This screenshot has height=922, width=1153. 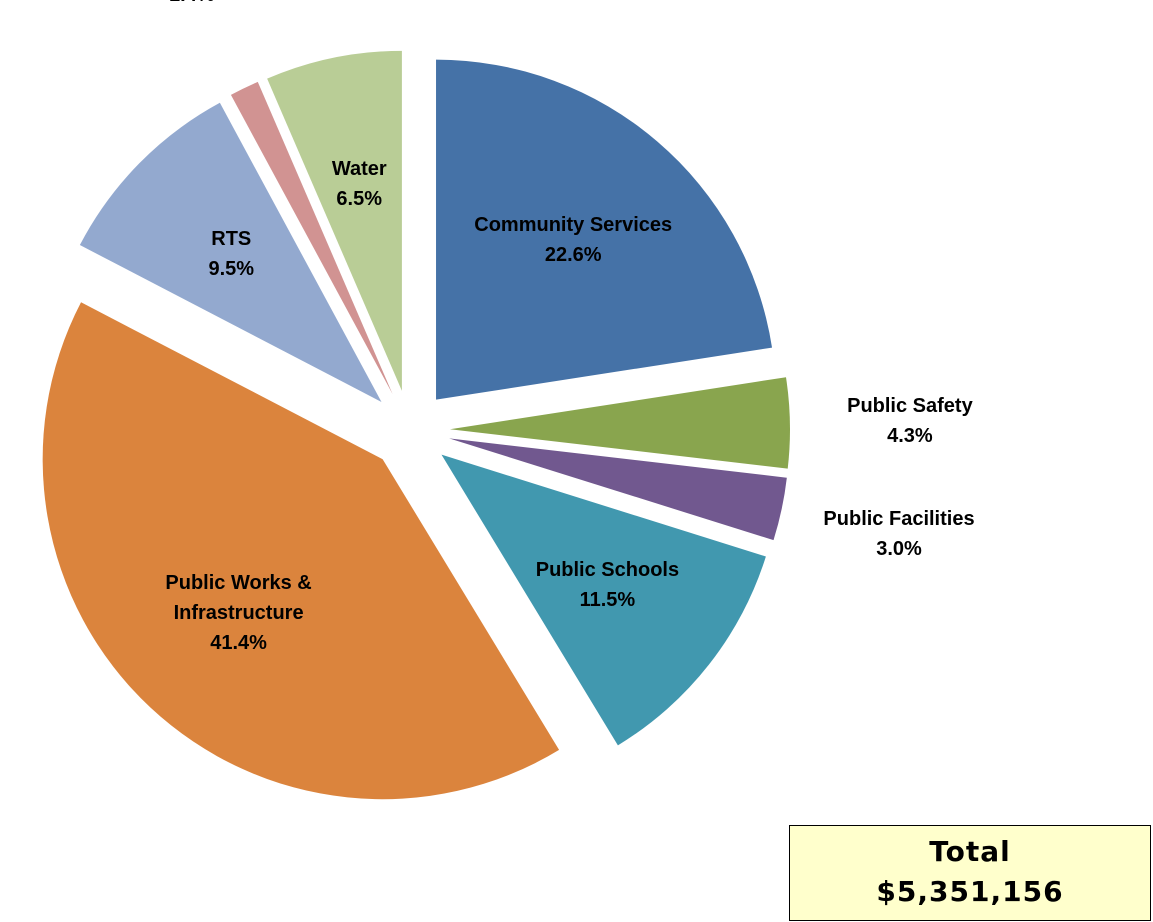 What do you see at coordinates (607, 585) in the screenshot?
I see `slice-label: Public Schools 11.5%` at bounding box center [607, 585].